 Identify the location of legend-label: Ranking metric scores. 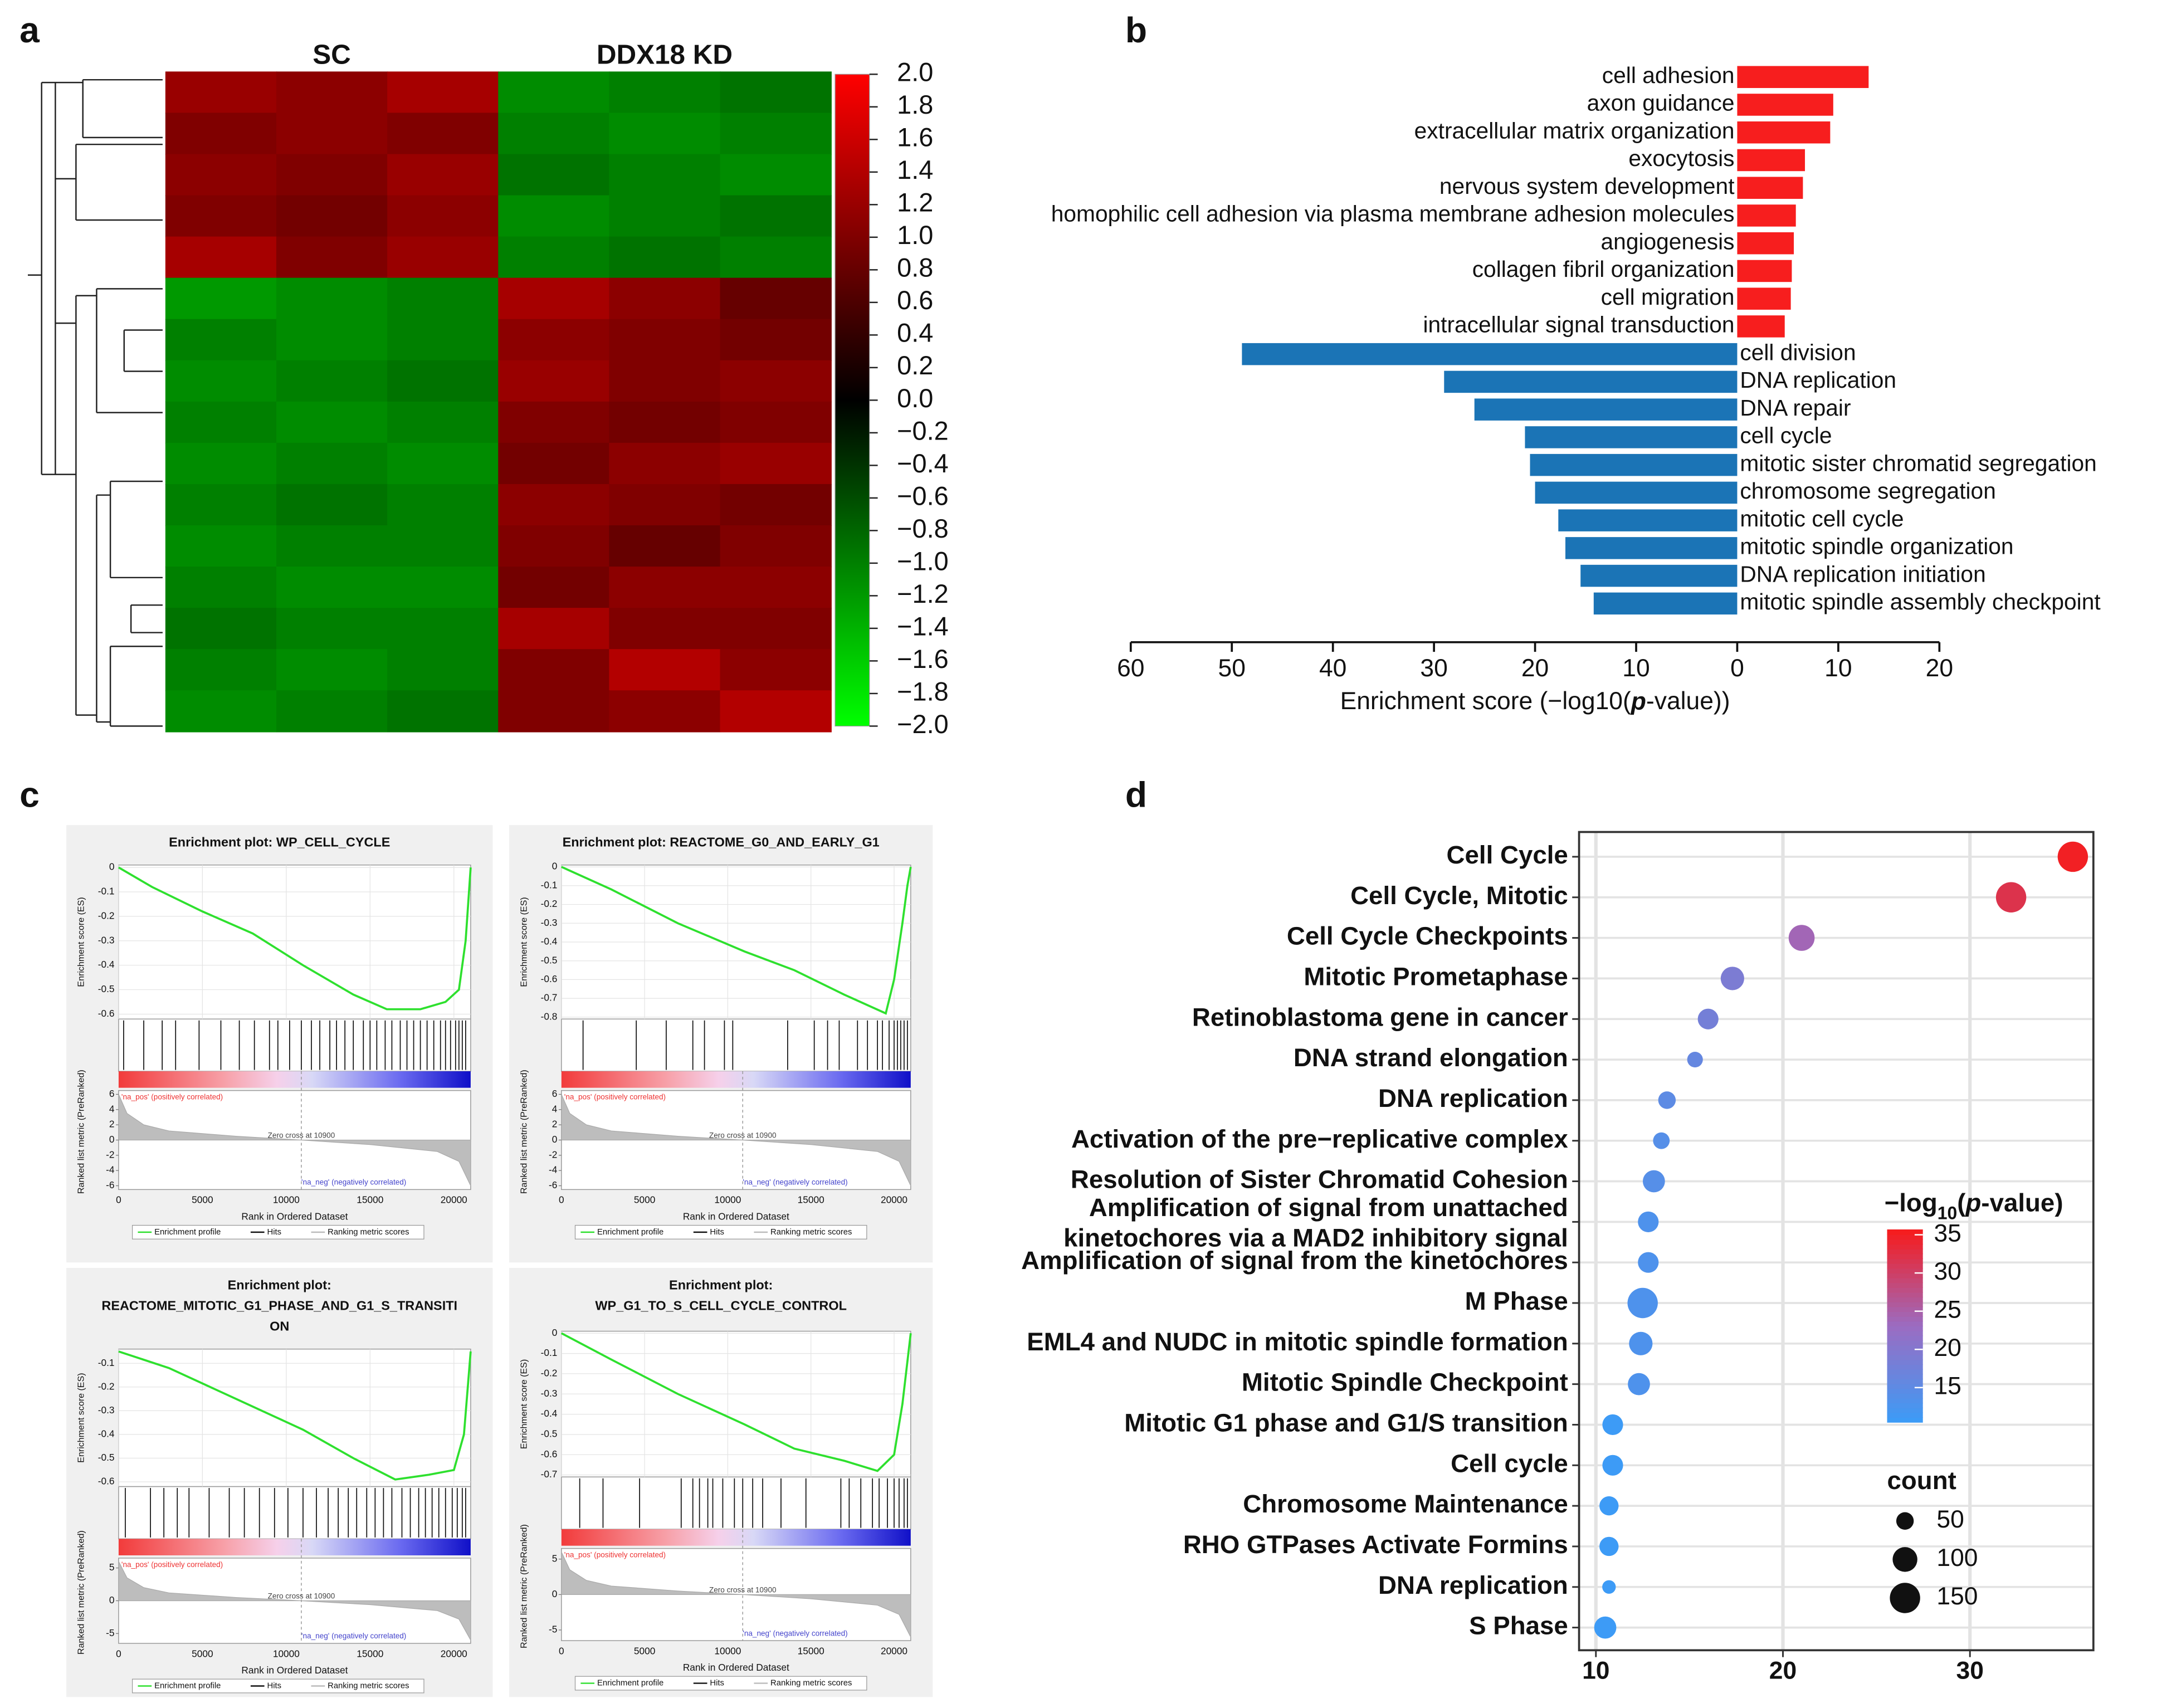
(811, 1232).